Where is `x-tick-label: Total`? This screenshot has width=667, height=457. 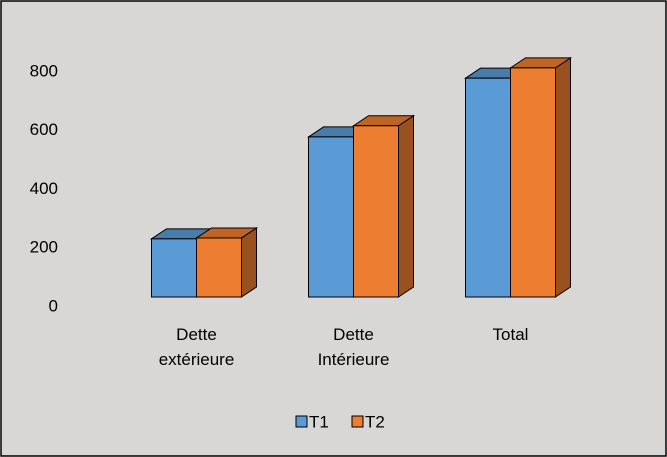 x-tick-label: Total is located at coordinates (510, 334).